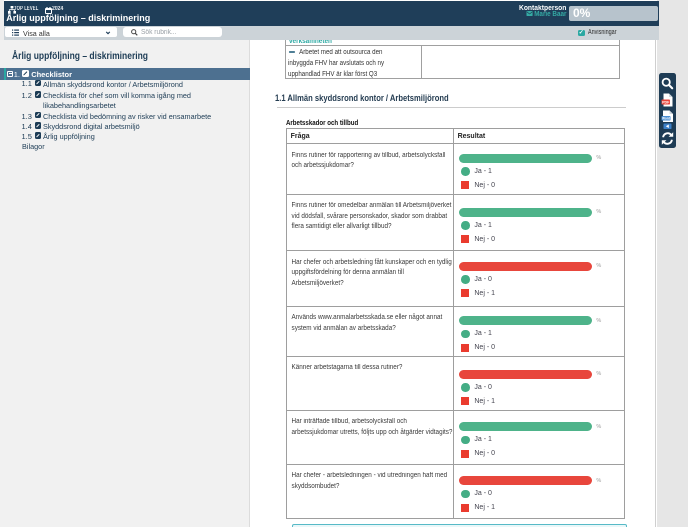 The width and height of the screenshot is (688, 527). What do you see at coordinates (665, 118) in the screenshot?
I see `svg-text: Word` at bounding box center [665, 118].